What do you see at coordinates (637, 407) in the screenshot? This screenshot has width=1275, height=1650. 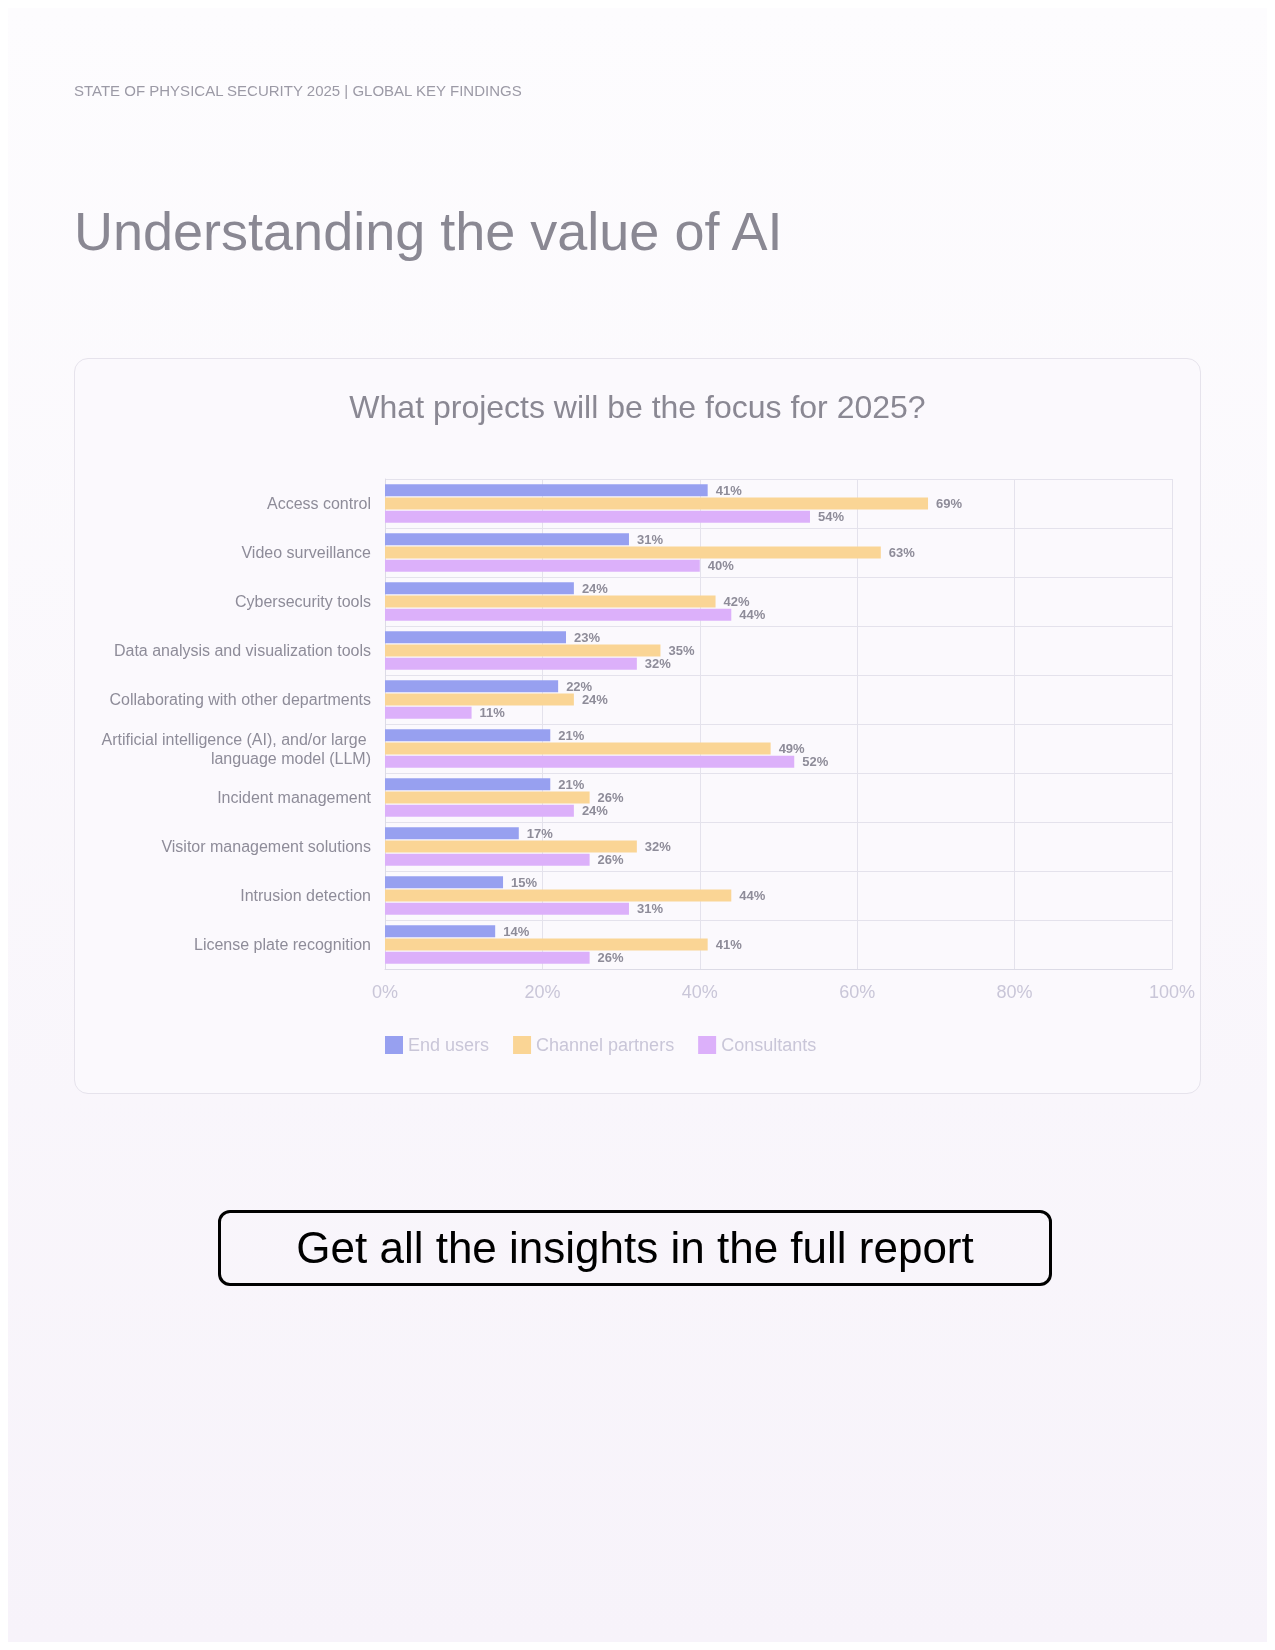 I see `chart-subtitle: What projects will be the focus for 2025?` at bounding box center [637, 407].